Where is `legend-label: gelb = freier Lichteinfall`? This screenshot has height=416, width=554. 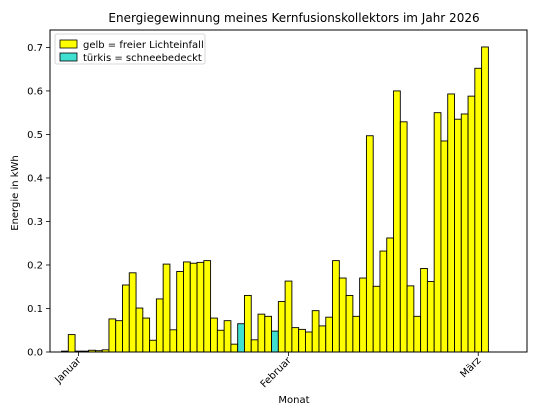 legend-label: gelb = freier Lichteinfall is located at coordinates (143, 45).